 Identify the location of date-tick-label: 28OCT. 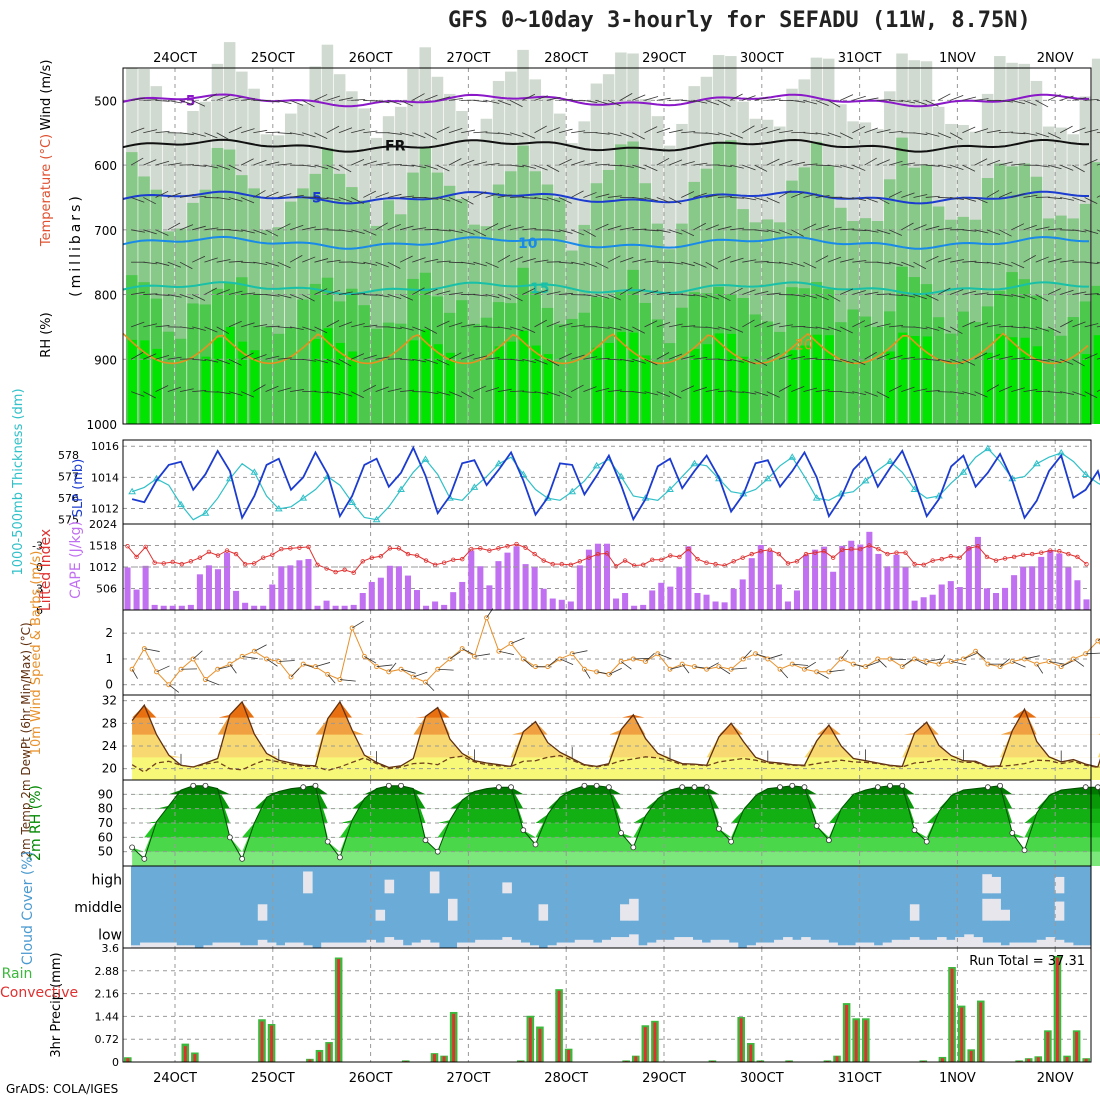
(566, 1078).